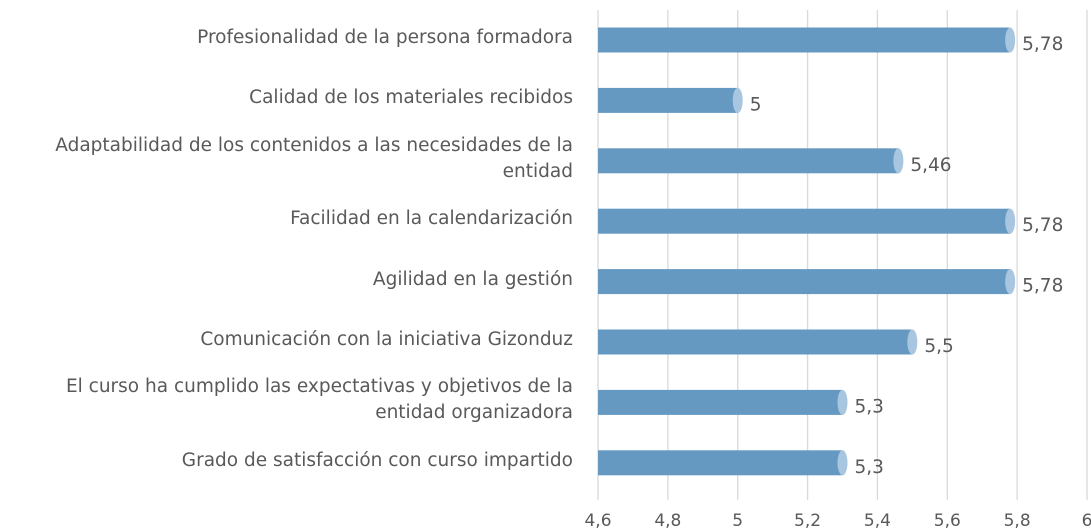 The image size is (1091, 530). Describe the element at coordinates (807, 520) in the screenshot. I see `x-tick-label: 5,2` at that location.